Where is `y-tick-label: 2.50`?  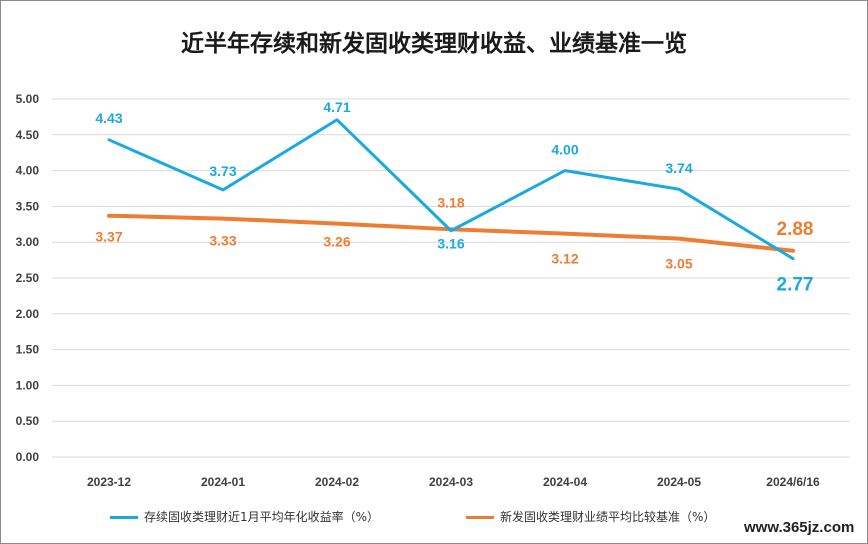 y-tick-label: 2.50 is located at coordinates (28, 278).